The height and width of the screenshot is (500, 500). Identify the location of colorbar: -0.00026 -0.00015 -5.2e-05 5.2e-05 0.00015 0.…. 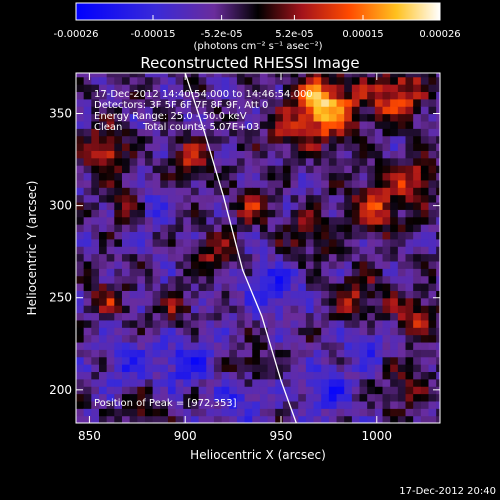
(257, 27).